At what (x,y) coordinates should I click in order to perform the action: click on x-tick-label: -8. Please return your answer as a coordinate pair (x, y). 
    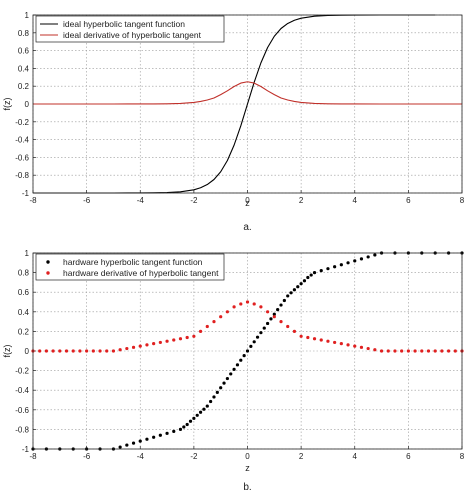
    Looking at the image, I should click on (33, 200).